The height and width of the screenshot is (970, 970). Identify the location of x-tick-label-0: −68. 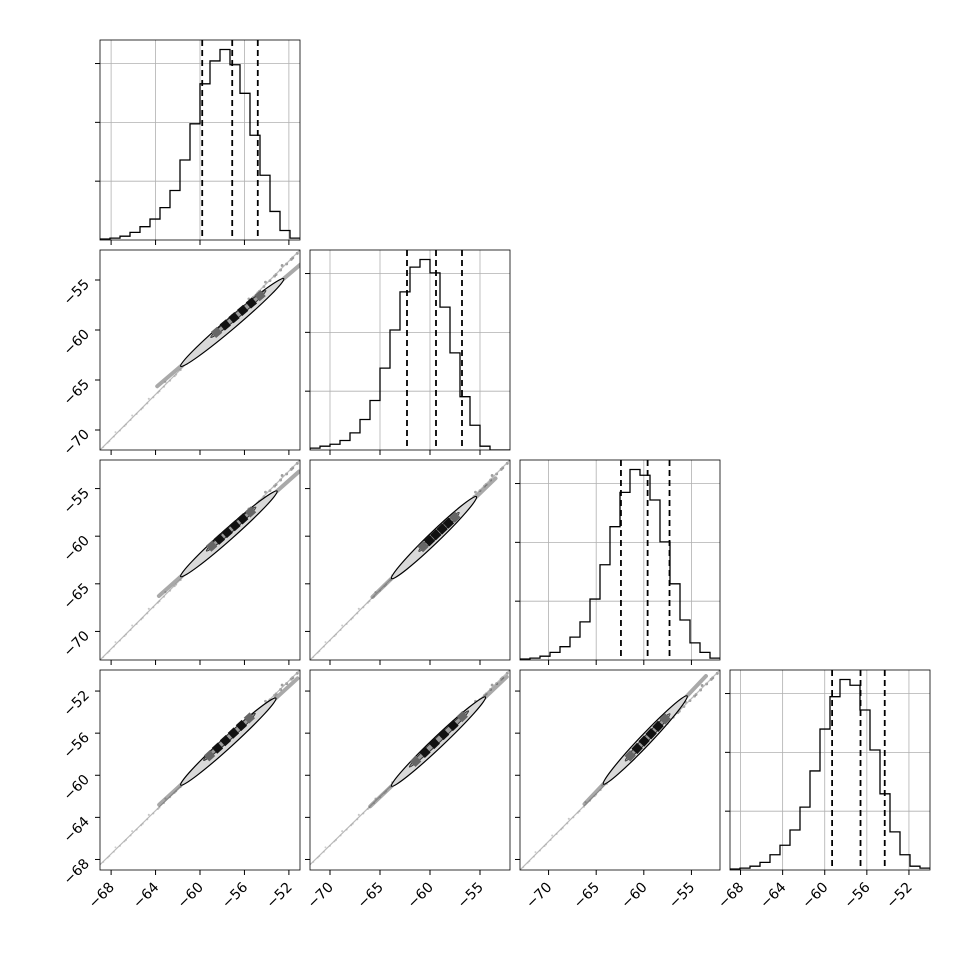
(102, 896).